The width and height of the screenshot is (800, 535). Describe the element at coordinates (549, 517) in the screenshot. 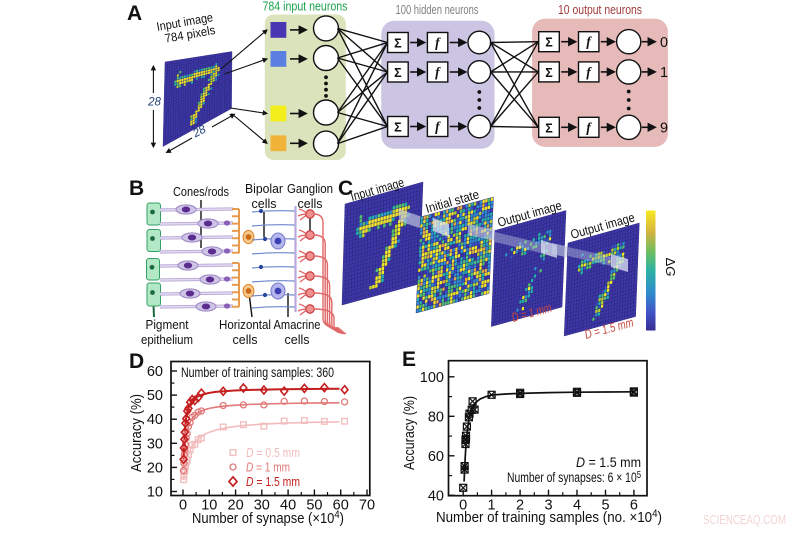

I see `svg-text:Number of training samples (no: Number of training samples (no. ×104)` at that location.